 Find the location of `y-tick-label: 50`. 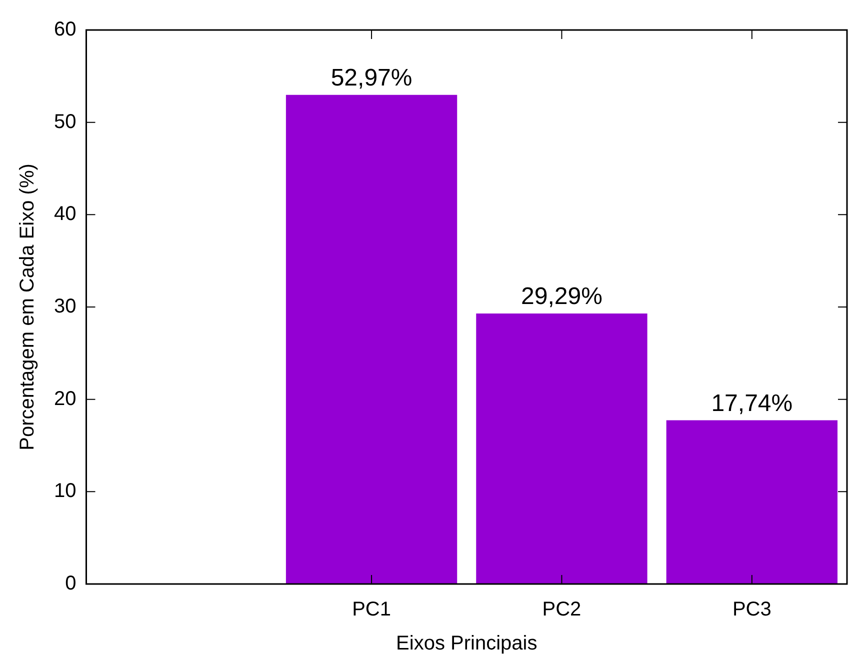

y-tick-label: 50 is located at coordinates (65, 121).